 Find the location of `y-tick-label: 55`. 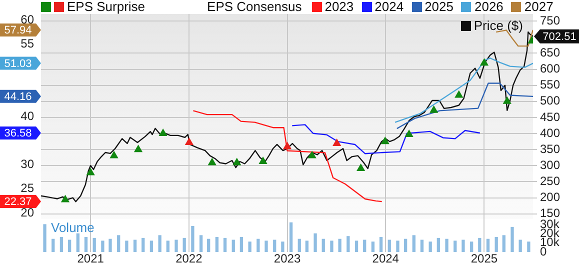

y-tick-label: 55 is located at coordinates (27, 43).